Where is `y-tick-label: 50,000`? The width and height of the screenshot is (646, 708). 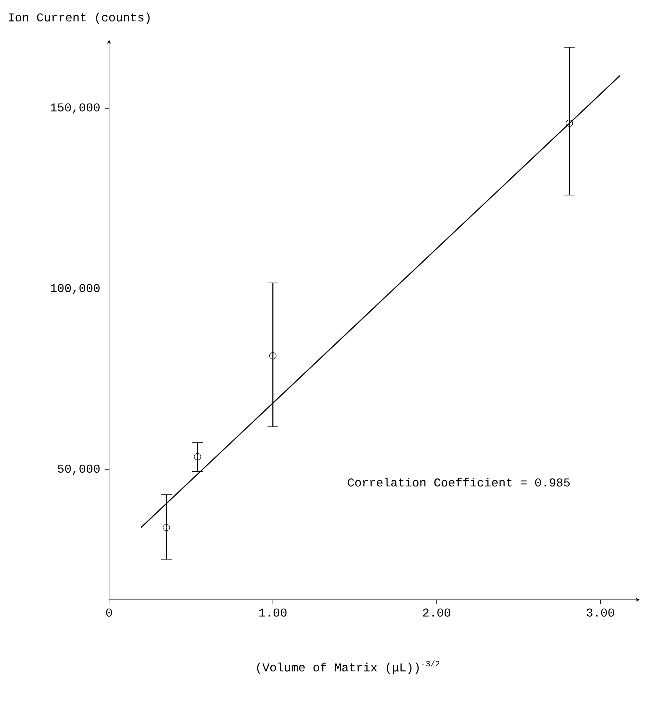 y-tick-label: 50,000 is located at coordinates (79, 470).